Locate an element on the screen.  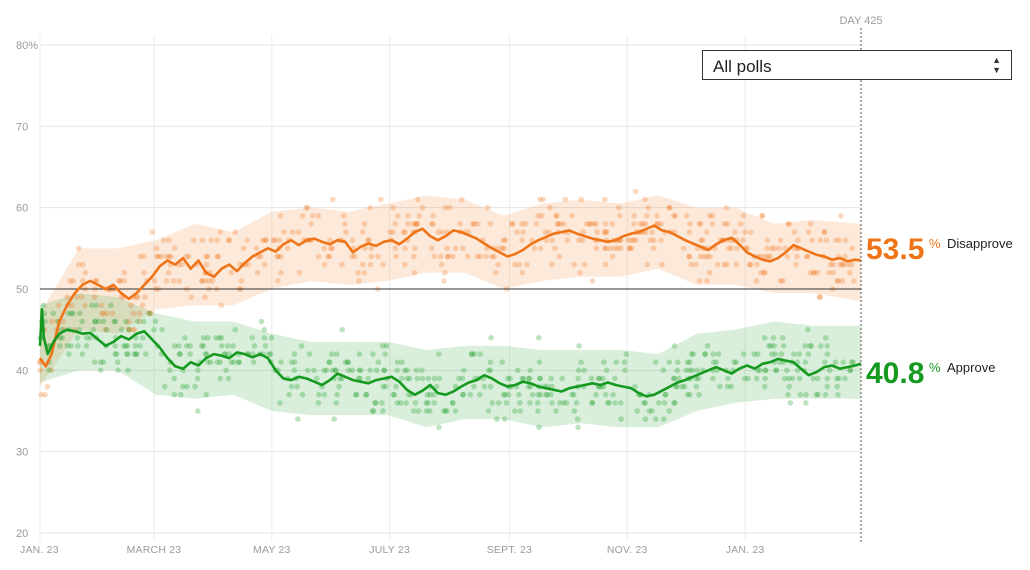
x-tick-label: NOV. 23 is located at coordinates (627, 550).